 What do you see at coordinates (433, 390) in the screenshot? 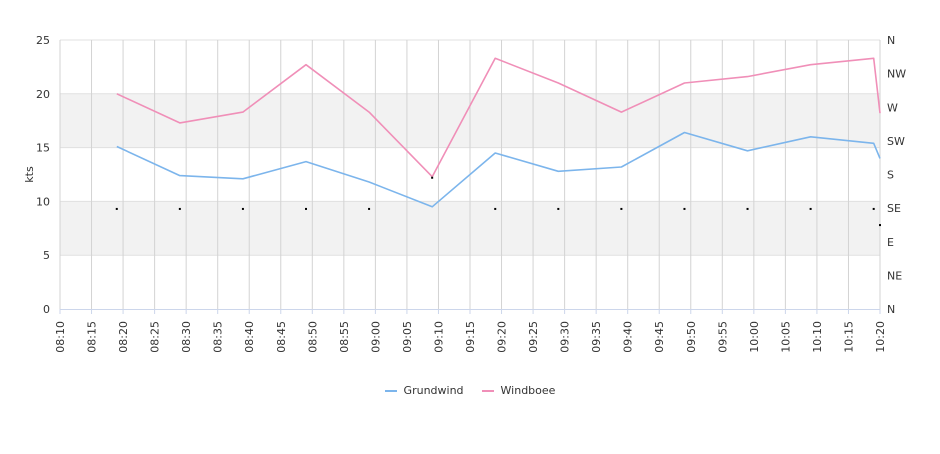
I see `legend-label-grundwind: Grundwind` at bounding box center [433, 390].